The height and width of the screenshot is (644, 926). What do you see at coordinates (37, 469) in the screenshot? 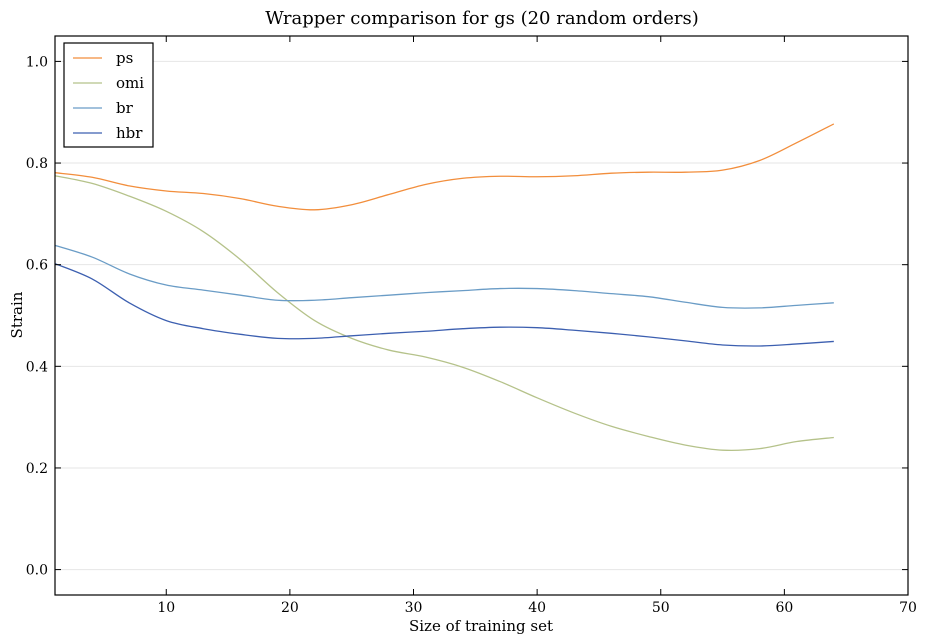
I see `y-tick-label: 0.2` at bounding box center [37, 469].